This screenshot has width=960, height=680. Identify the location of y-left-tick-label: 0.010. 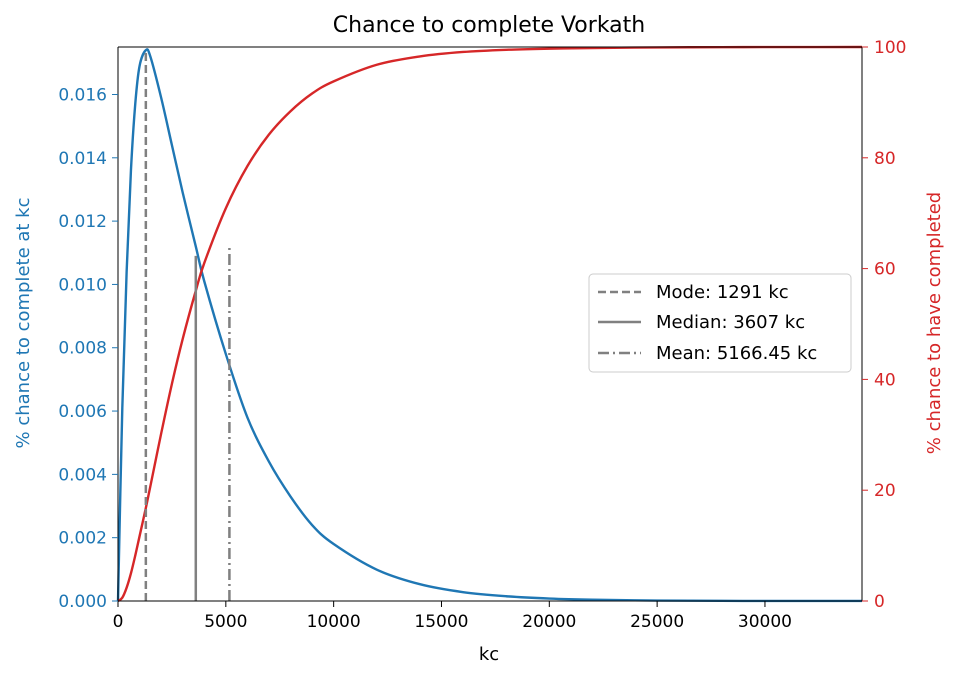
(82, 285).